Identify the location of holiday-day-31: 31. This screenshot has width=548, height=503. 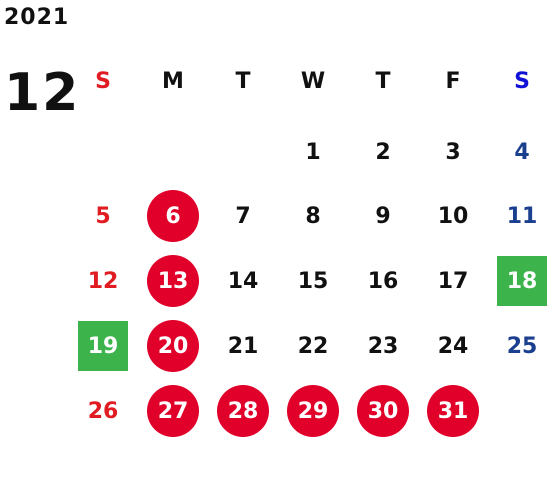
(453, 411).